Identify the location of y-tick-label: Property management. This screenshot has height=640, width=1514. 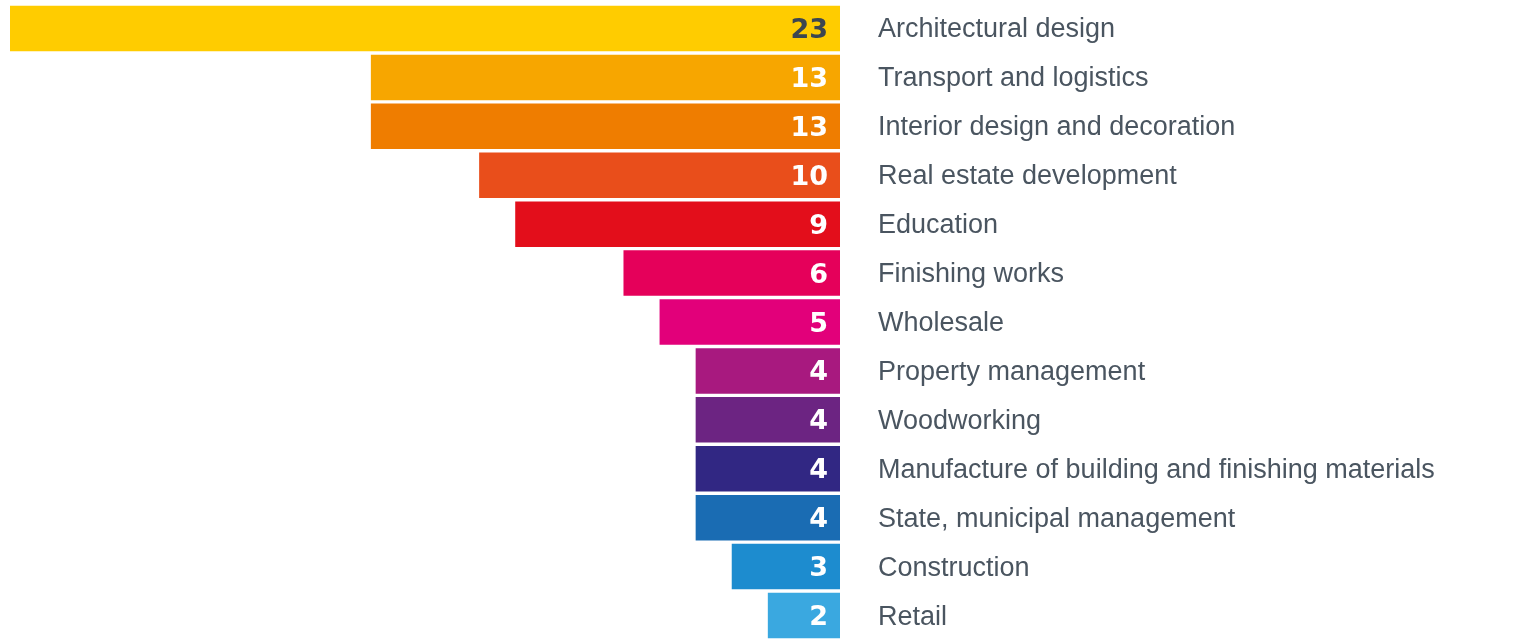
(1012, 370).